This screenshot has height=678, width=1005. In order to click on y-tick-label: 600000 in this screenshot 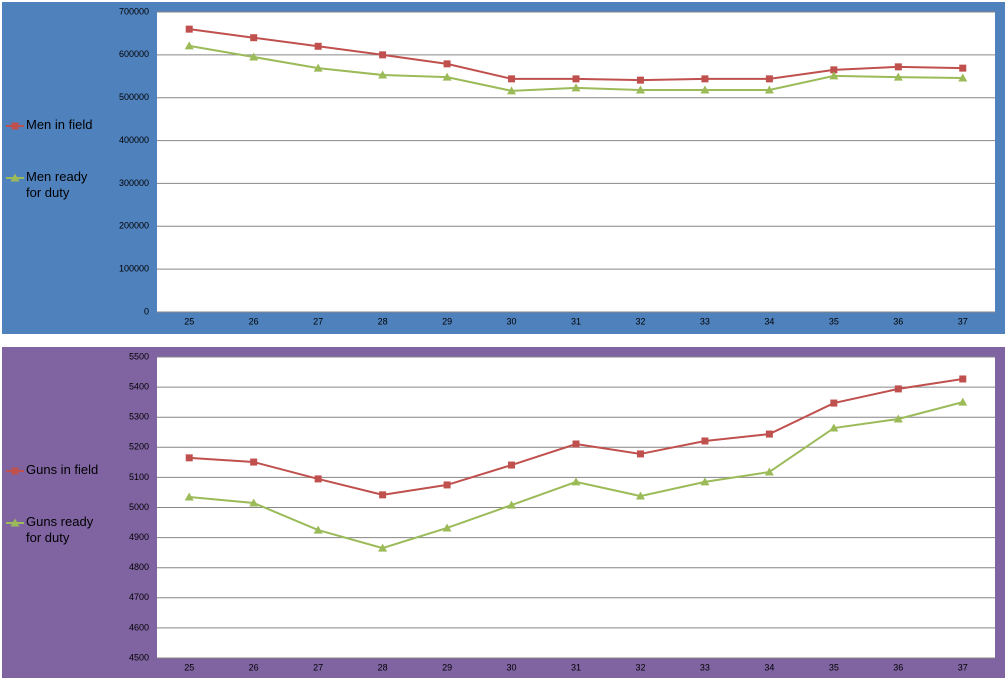, I will do `click(134, 54)`.